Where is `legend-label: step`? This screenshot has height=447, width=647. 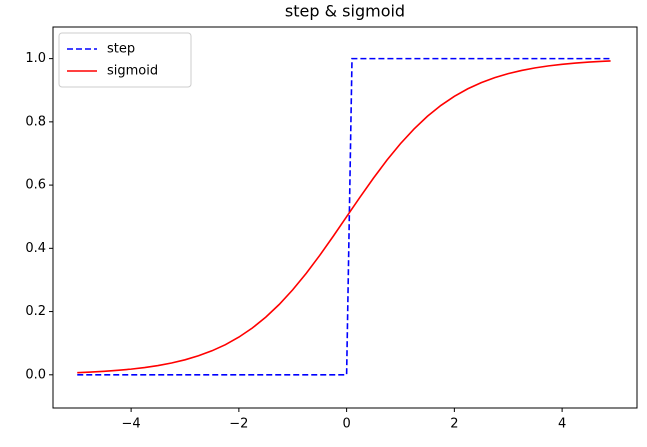
legend-label: step is located at coordinates (121, 49).